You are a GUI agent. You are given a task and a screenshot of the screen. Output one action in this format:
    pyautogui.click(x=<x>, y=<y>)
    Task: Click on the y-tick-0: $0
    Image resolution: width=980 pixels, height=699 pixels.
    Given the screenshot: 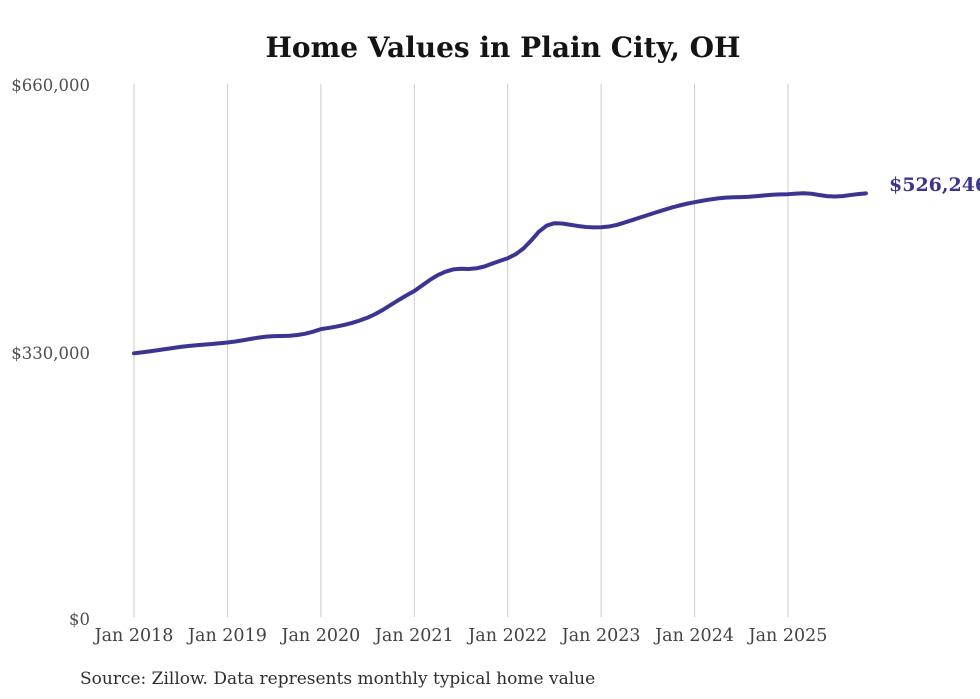 What is the action you would take?
    pyautogui.click(x=79, y=619)
    